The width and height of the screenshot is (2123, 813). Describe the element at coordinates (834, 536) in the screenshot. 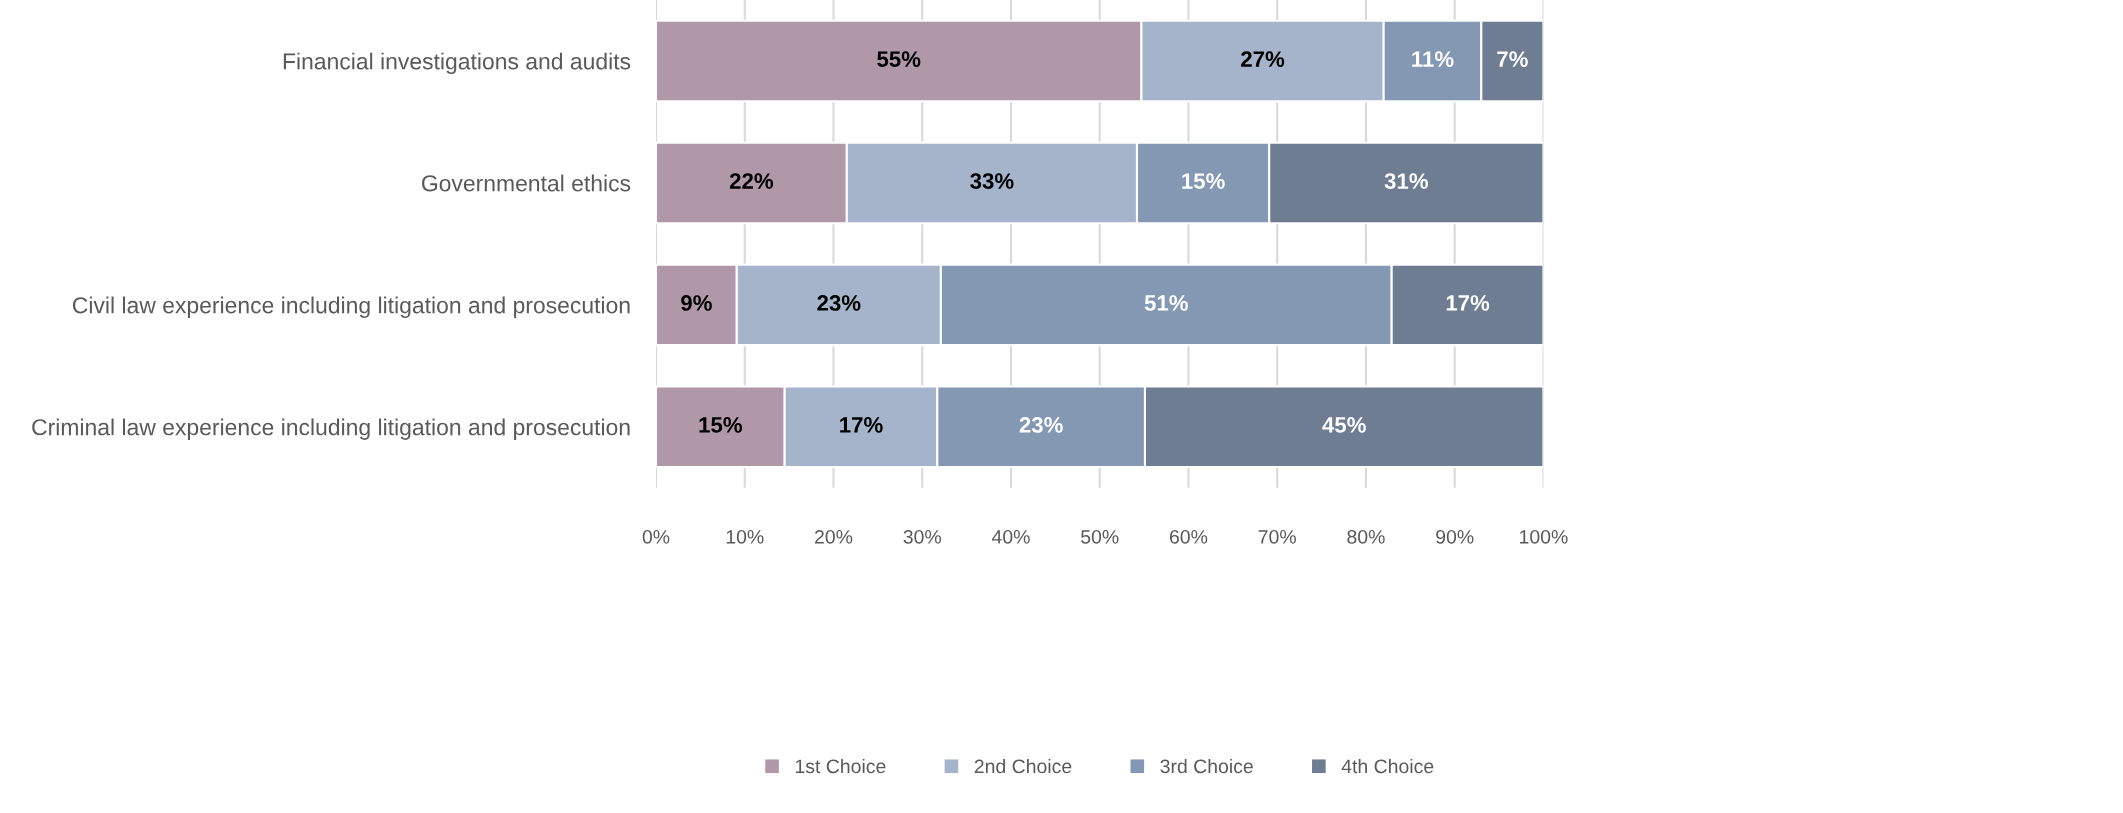

I see `x-tick-label: 20%` at that location.